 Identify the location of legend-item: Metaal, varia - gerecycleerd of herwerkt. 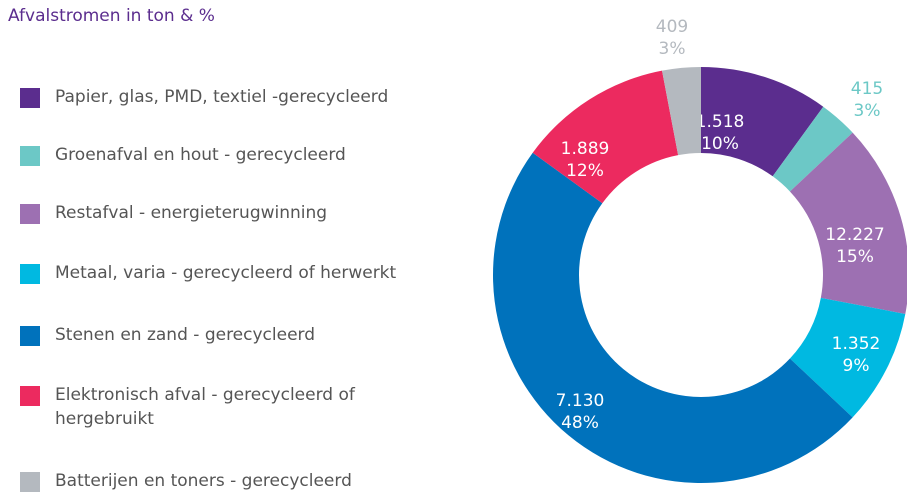
(227, 274).